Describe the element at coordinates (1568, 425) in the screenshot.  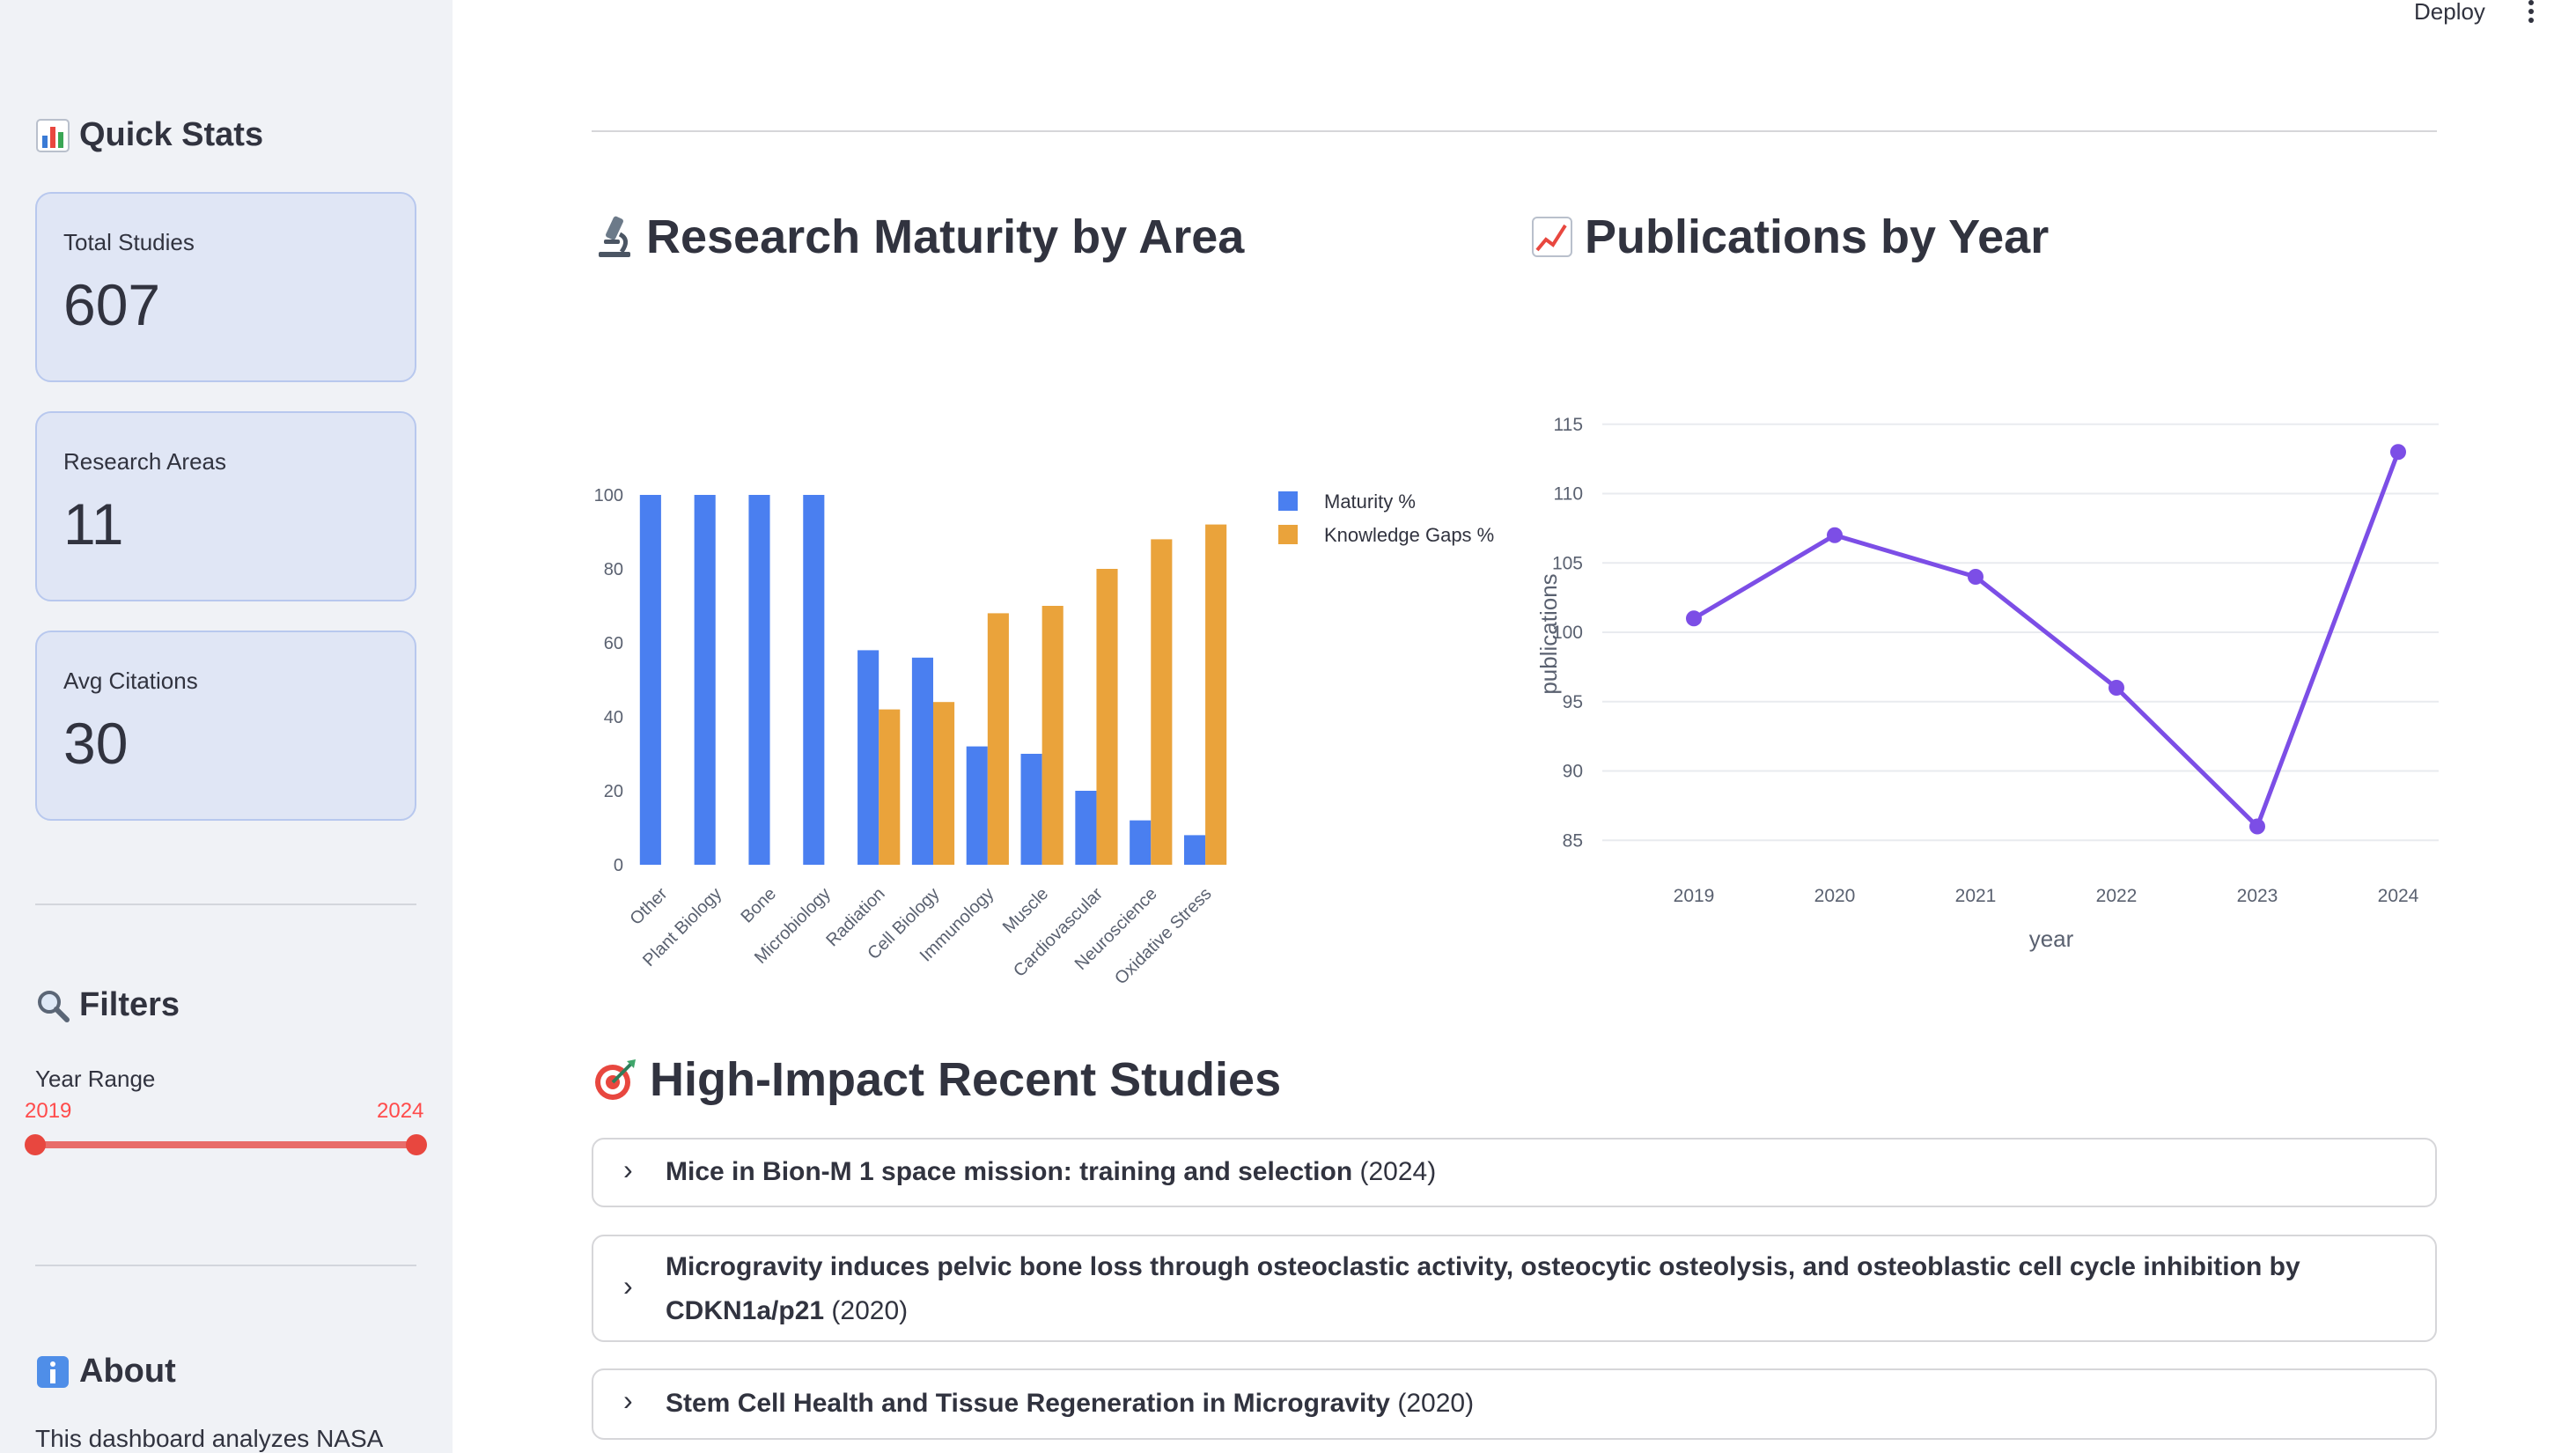
I see `y-tick-label: 115` at that location.